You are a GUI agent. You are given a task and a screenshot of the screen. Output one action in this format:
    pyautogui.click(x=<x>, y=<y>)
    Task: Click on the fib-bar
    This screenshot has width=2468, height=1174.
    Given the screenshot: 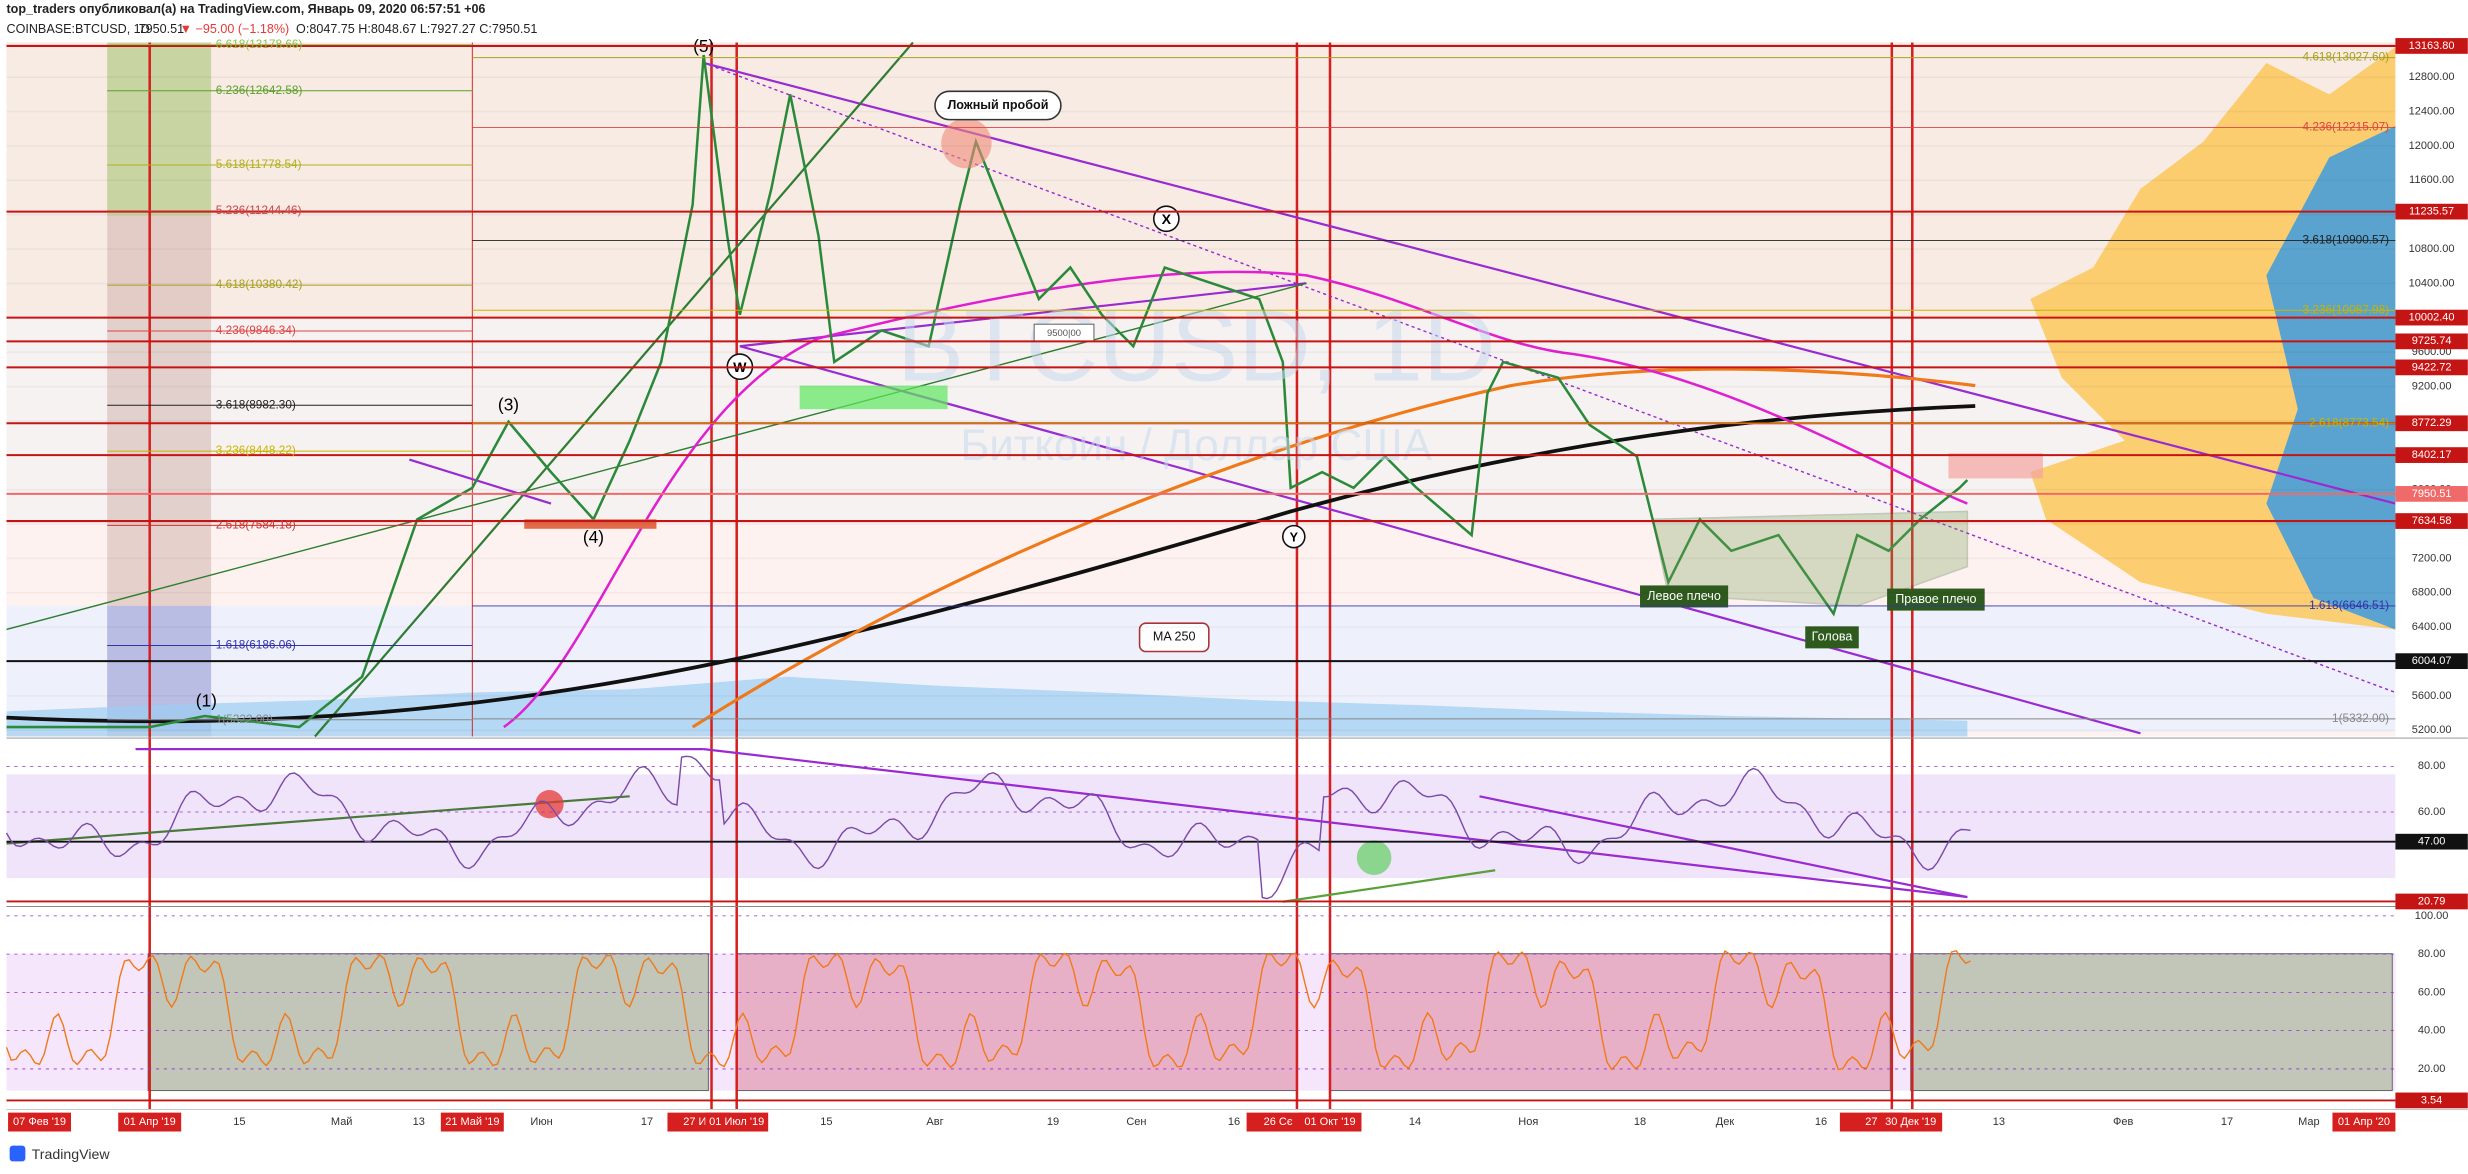 What is the action you would take?
    pyautogui.click(x=159, y=129)
    